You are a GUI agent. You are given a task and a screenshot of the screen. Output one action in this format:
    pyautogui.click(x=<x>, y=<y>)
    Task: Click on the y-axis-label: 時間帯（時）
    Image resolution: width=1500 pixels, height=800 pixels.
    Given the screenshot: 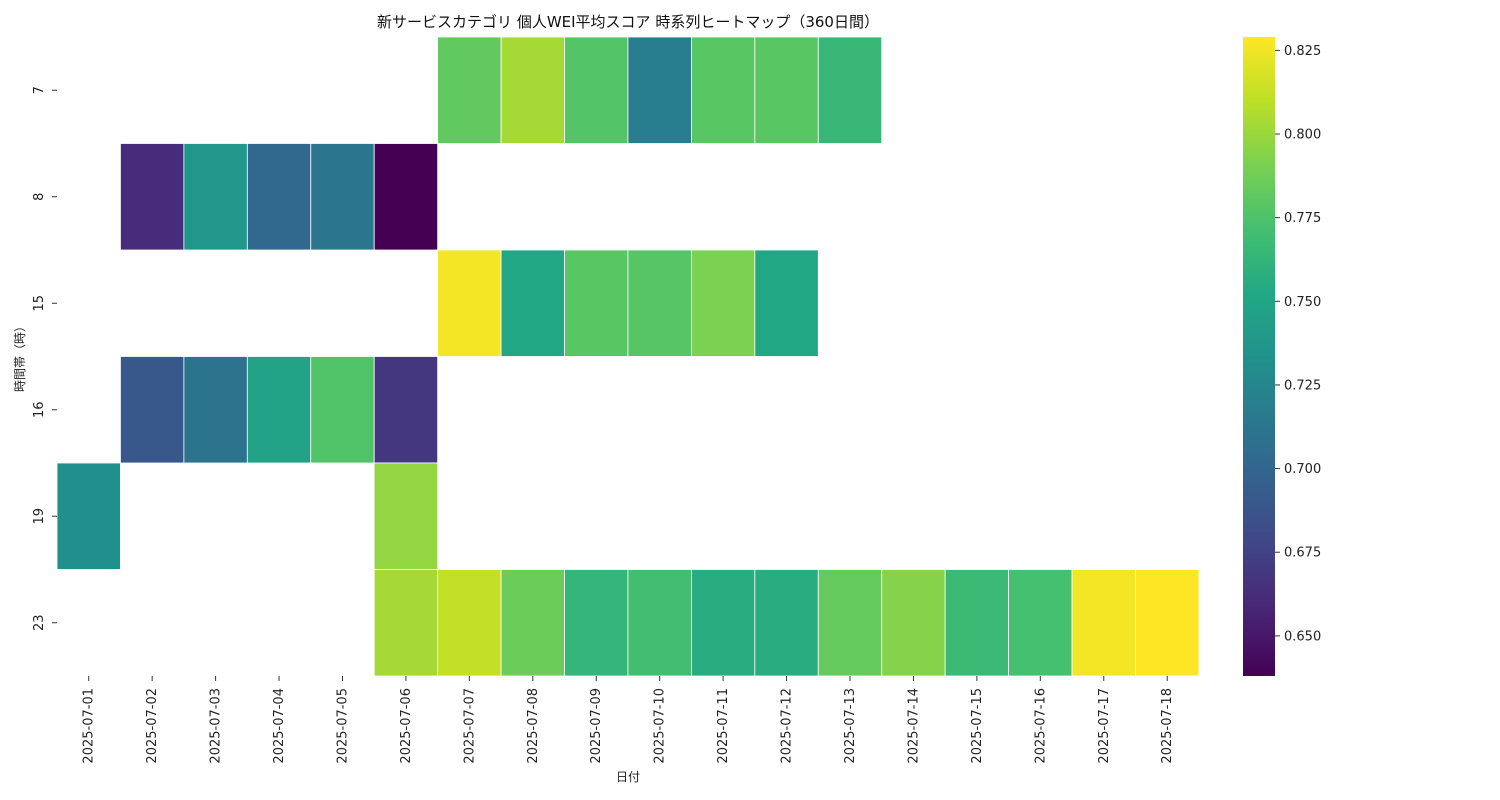 What is the action you would take?
    pyautogui.click(x=20, y=356)
    